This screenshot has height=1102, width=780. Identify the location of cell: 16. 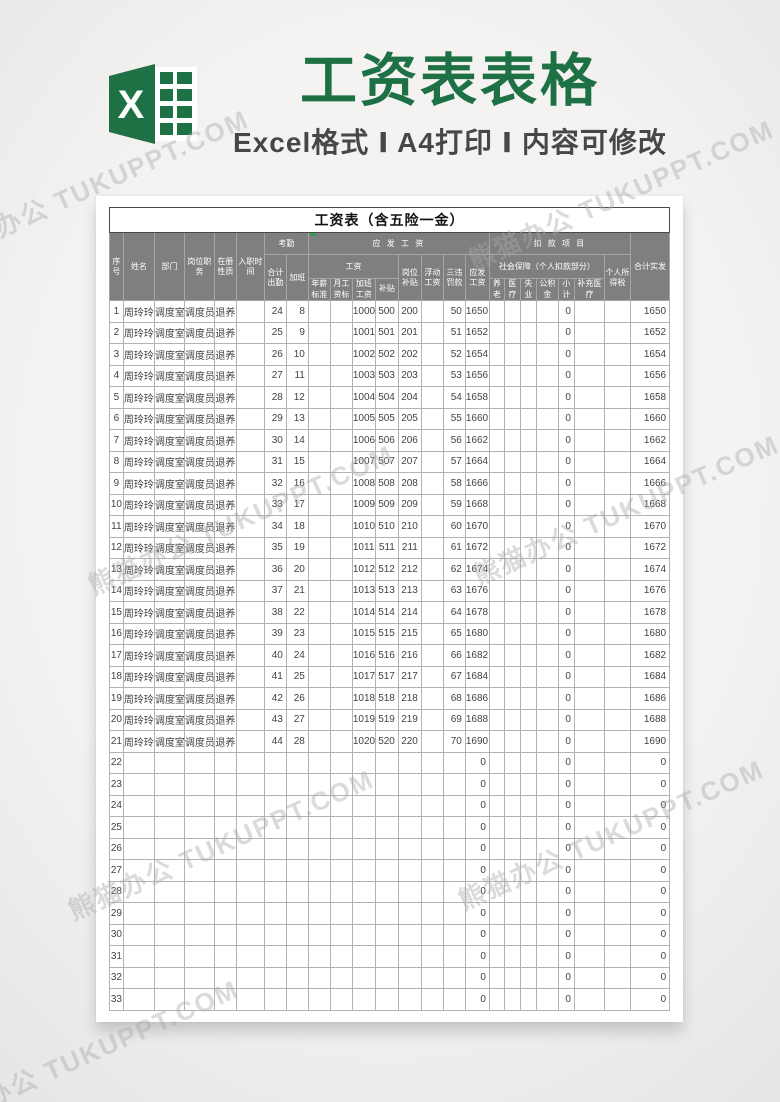
(297, 483).